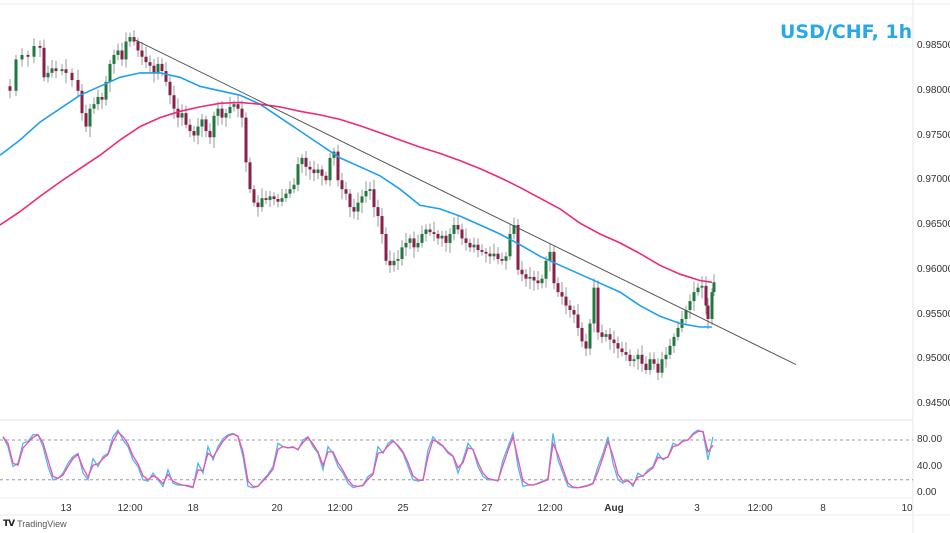  I want to click on time-label: 13, so click(66, 508).